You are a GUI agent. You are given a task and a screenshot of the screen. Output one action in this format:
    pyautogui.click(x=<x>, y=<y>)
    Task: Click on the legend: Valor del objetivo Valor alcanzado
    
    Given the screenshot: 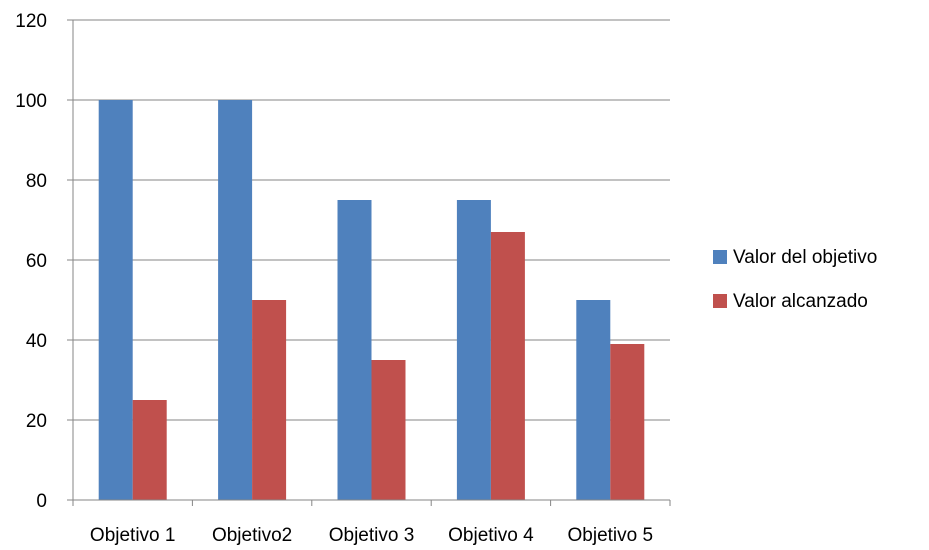 What is the action you would take?
    pyautogui.click(x=795, y=279)
    